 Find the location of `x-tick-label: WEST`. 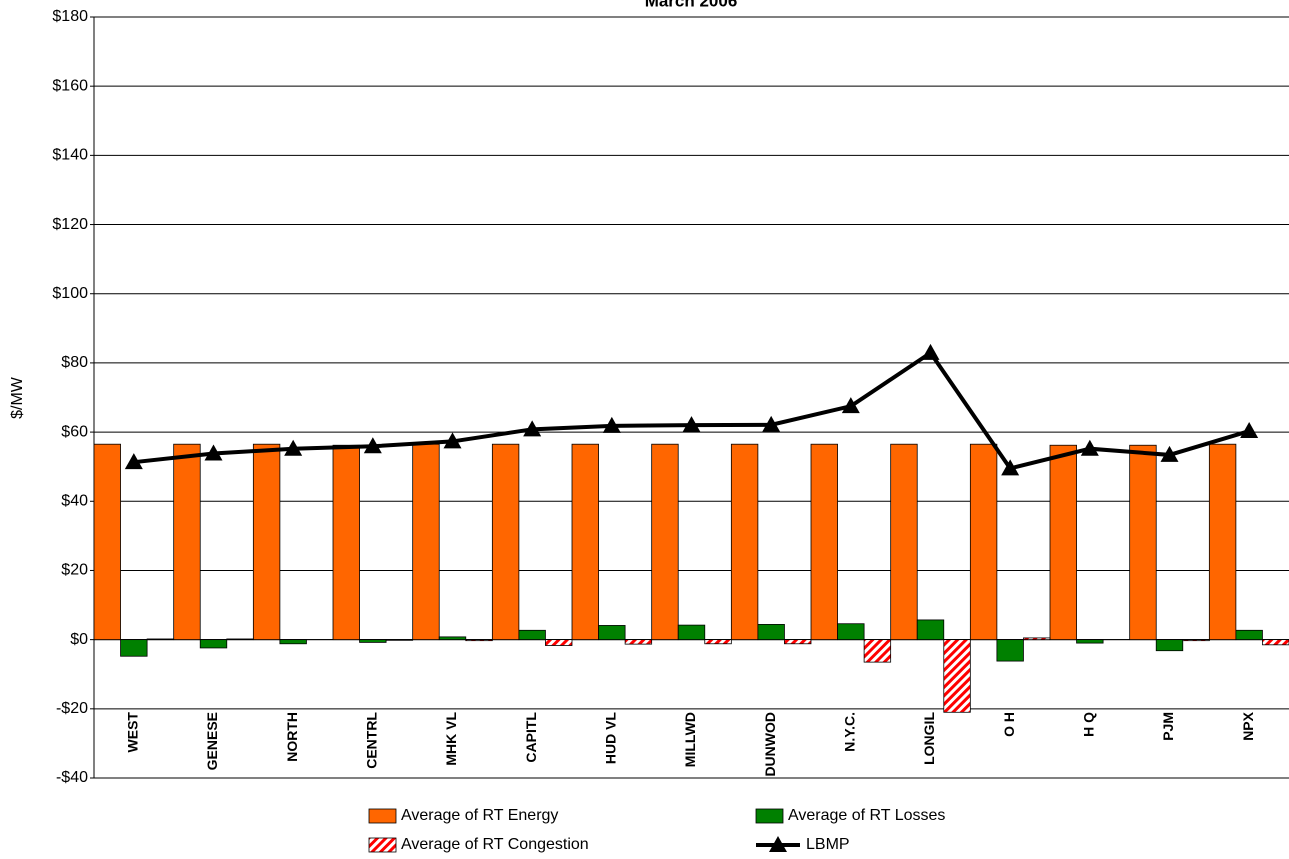

x-tick-label: WEST is located at coordinates (133, 732).